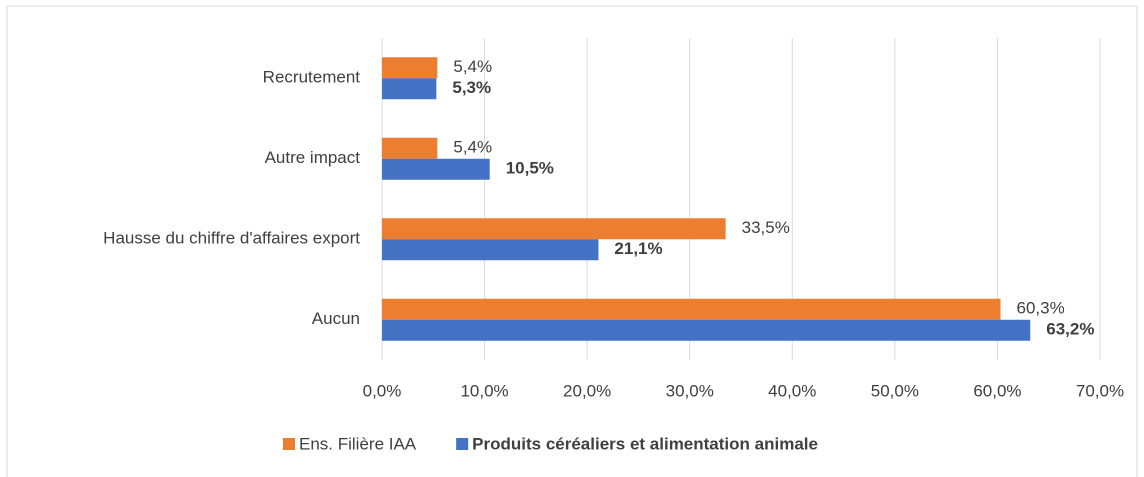  I want to click on data-label: 33,5%, so click(766, 227).